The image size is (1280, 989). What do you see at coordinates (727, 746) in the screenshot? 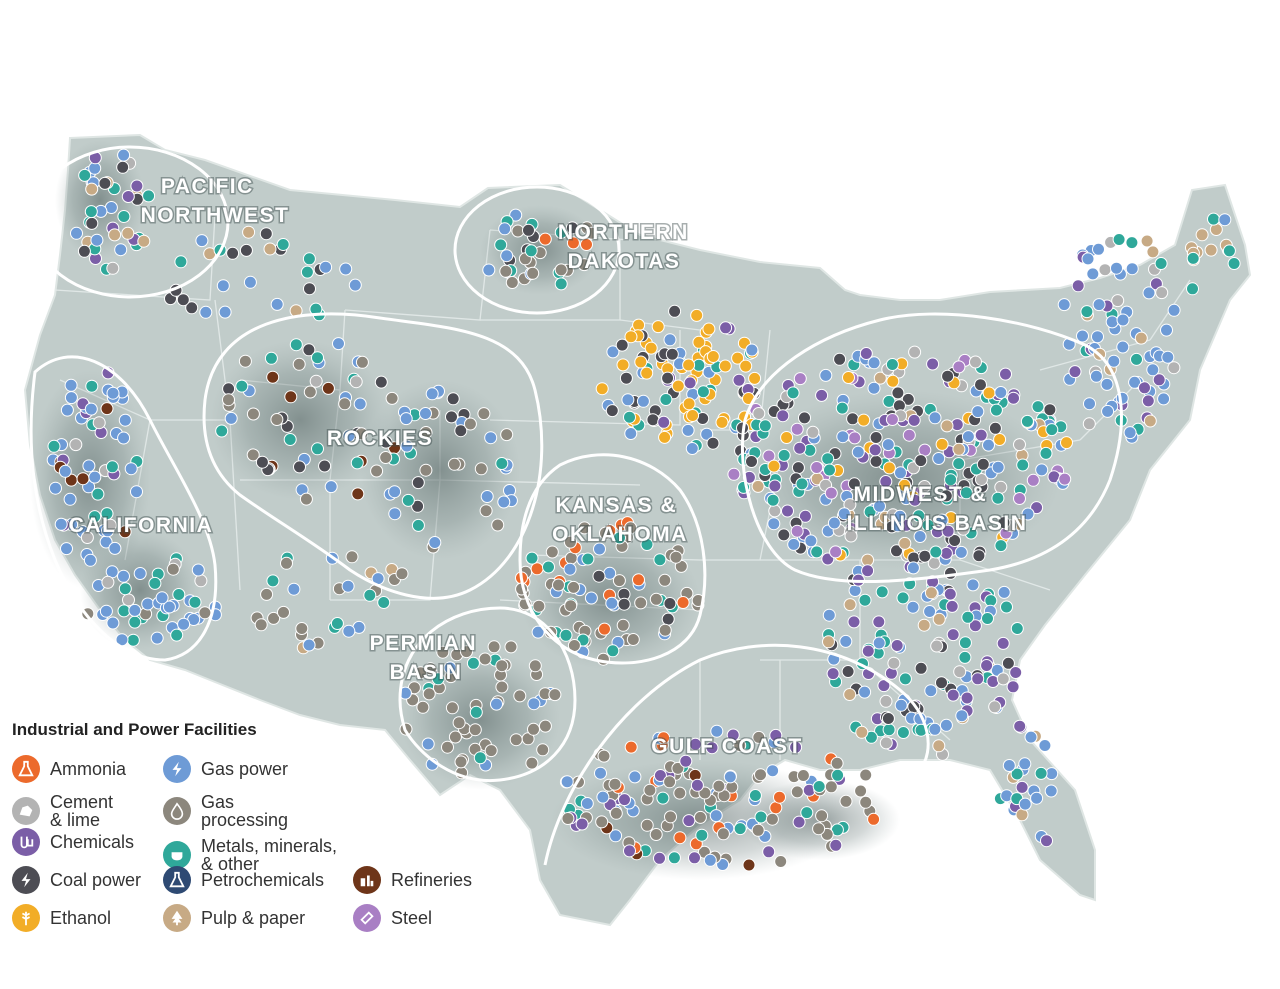
I see `region-label-gulf-line1: GULF COAST` at bounding box center [727, 746].